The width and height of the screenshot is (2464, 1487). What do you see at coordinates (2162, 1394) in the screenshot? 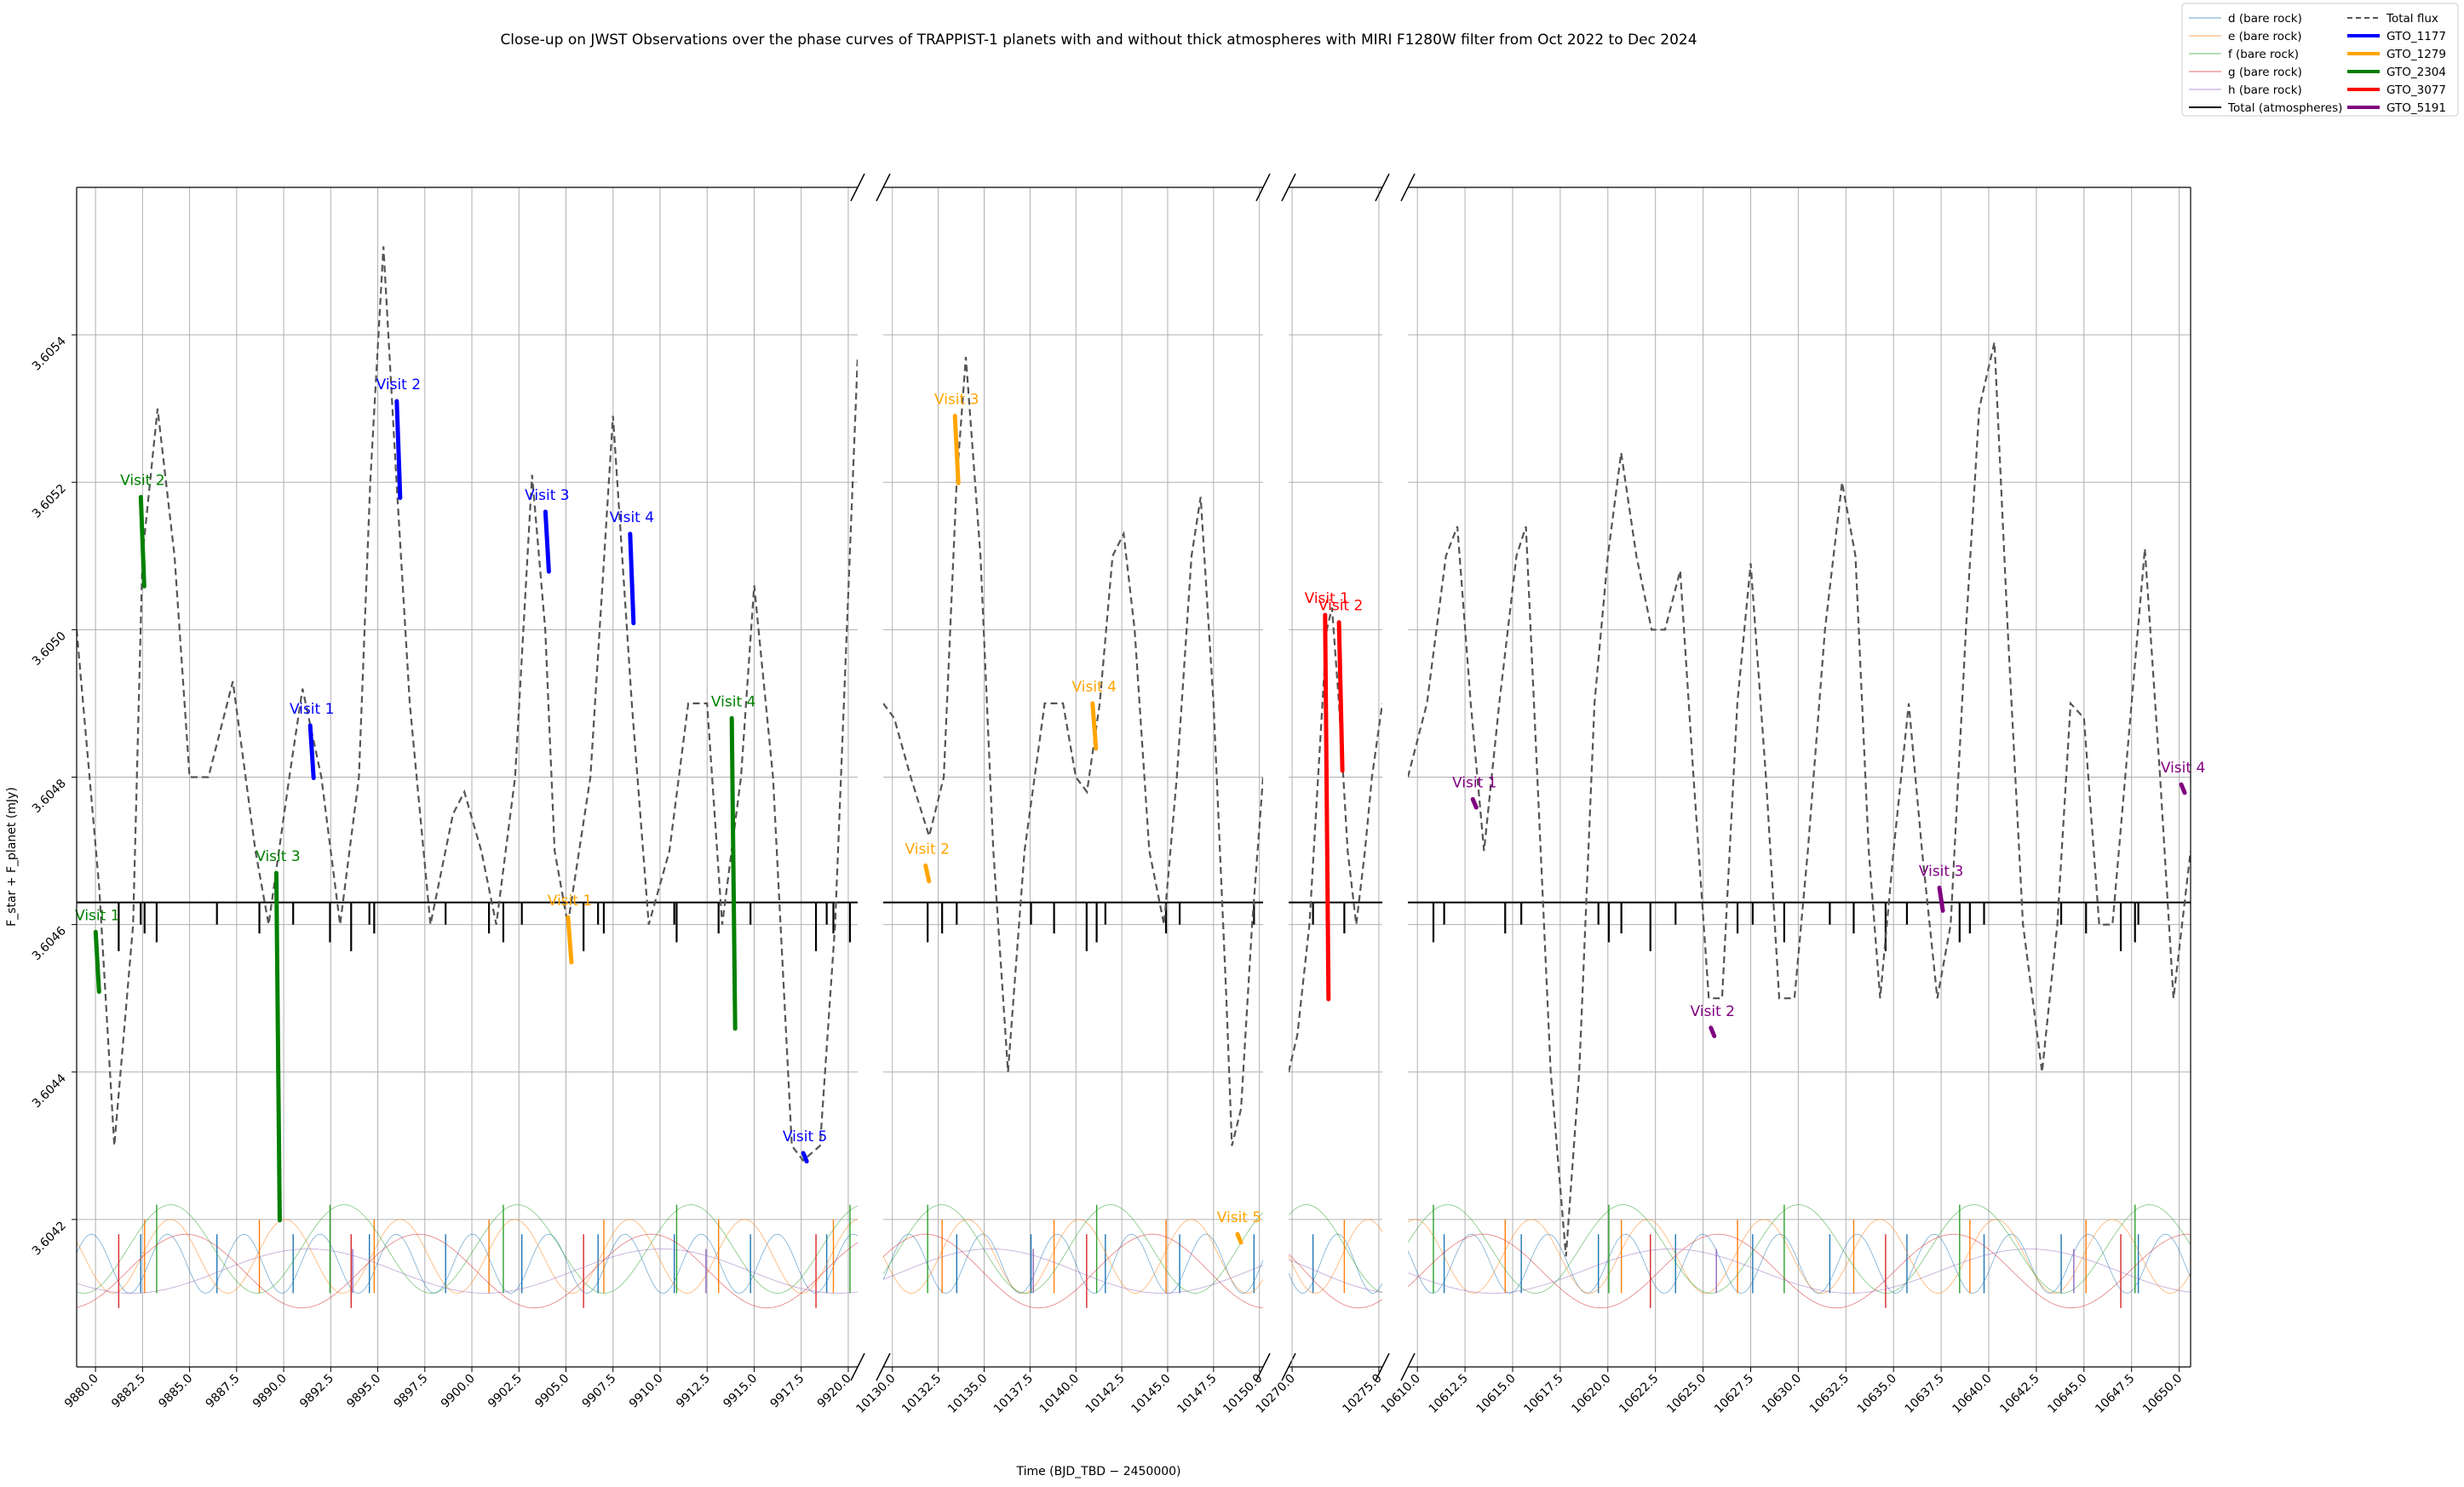
I see `x-tick-label: 10650.0` at bounding box center [2162, 1394].